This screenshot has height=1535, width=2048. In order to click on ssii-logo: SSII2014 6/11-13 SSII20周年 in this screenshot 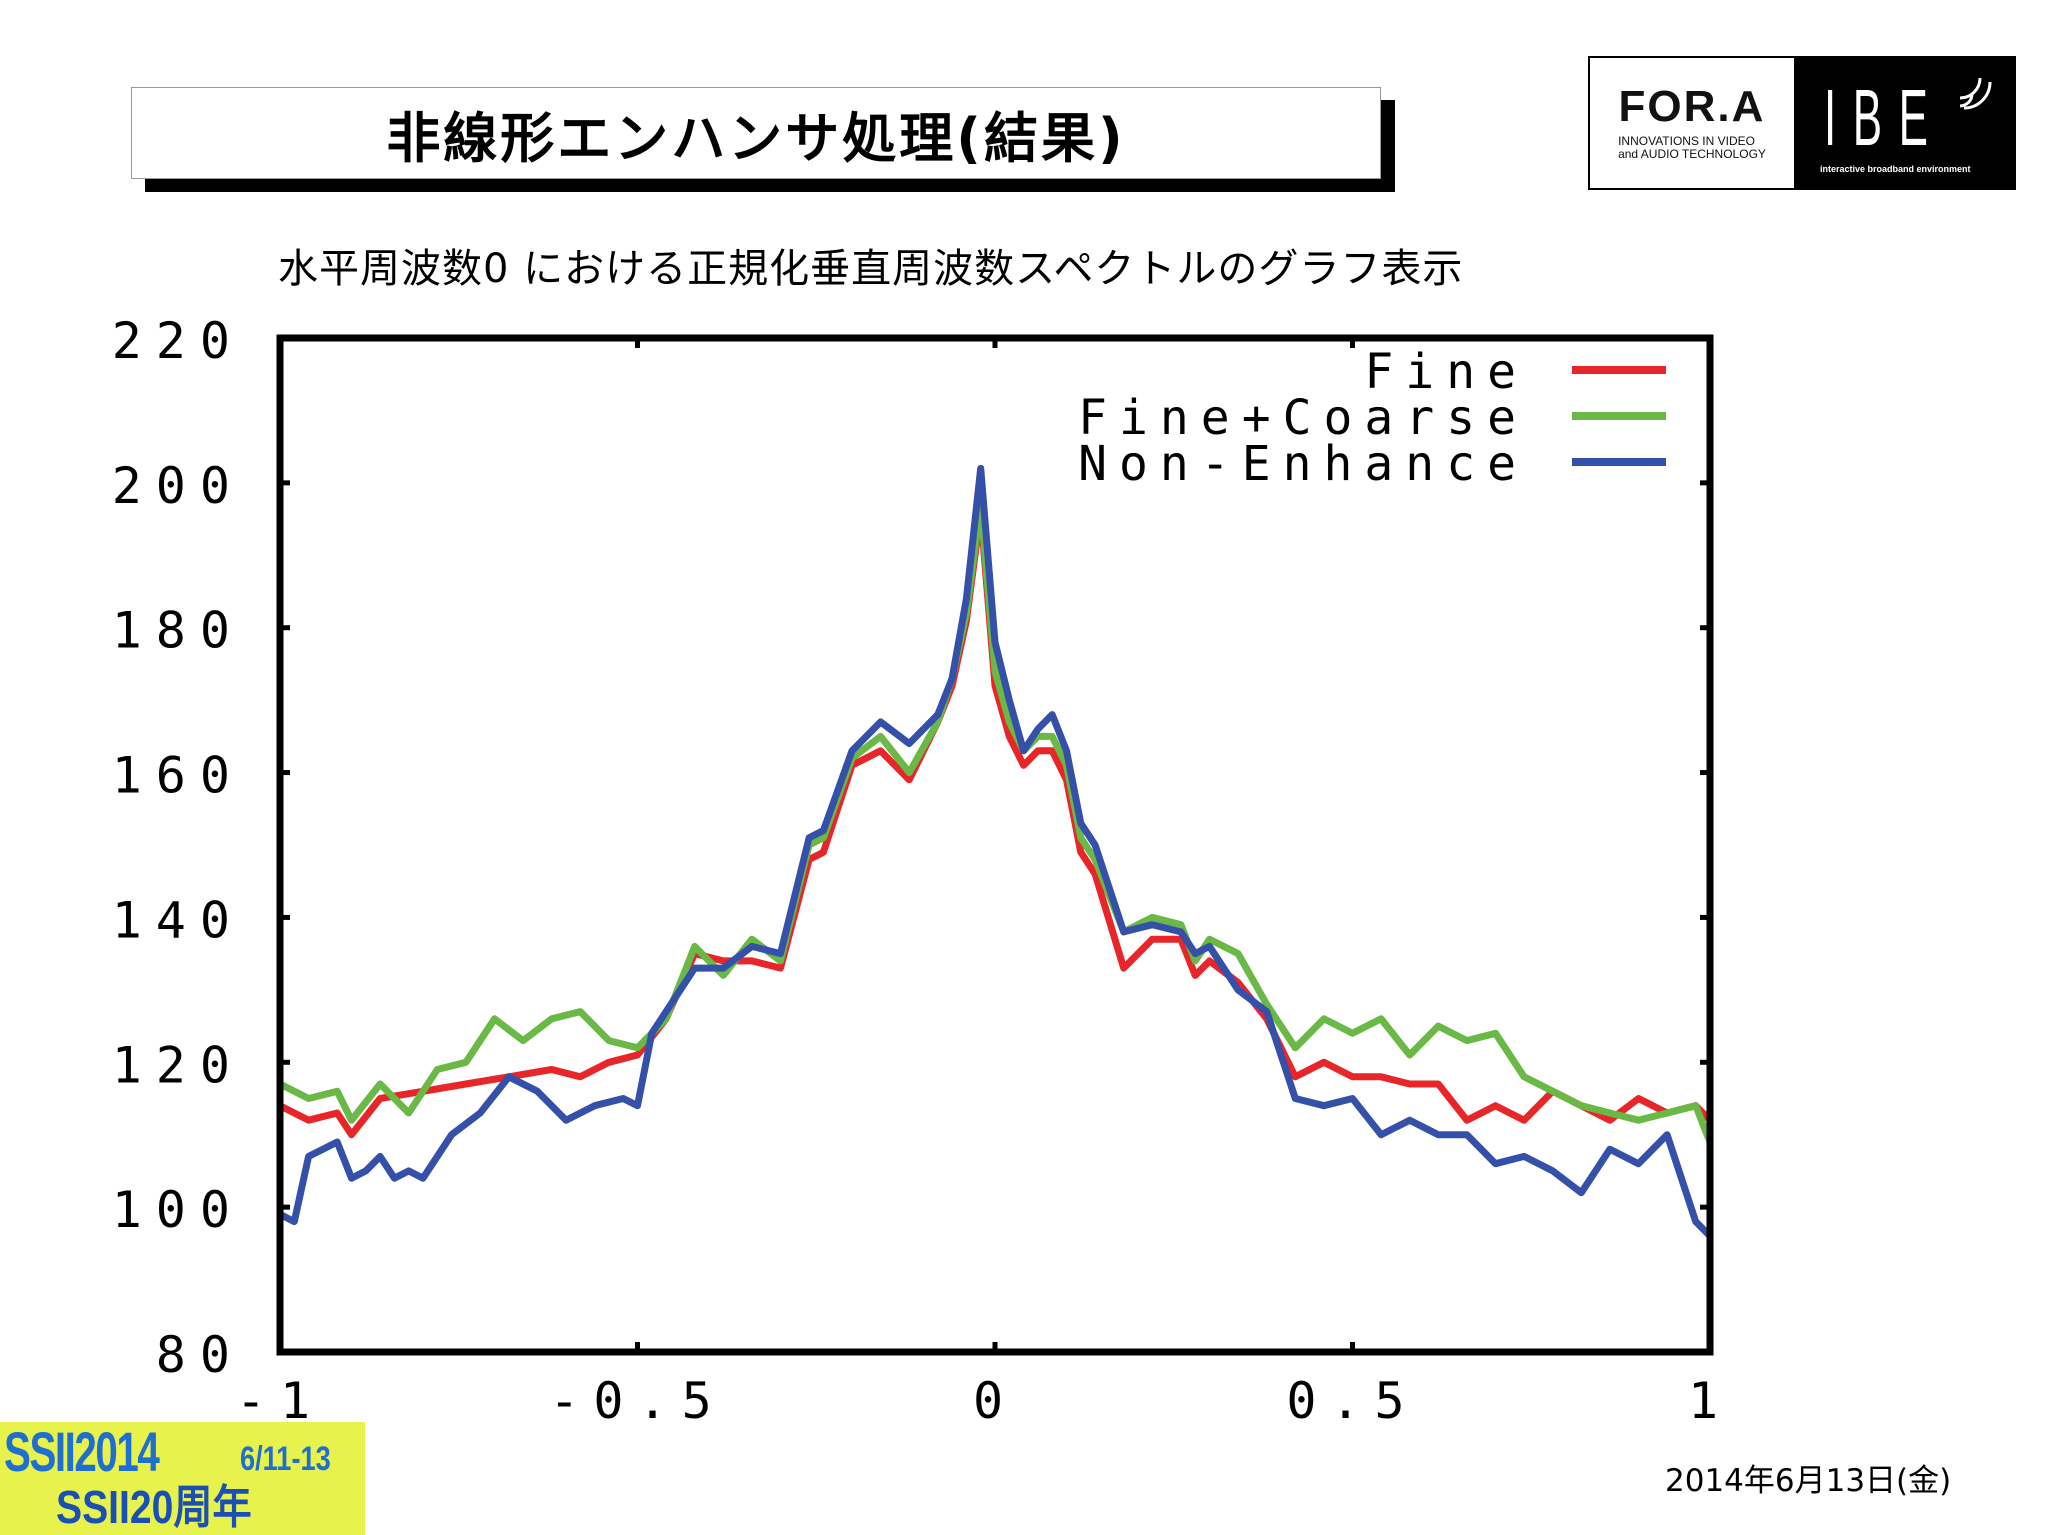, I will do `click(182, 1478)`.